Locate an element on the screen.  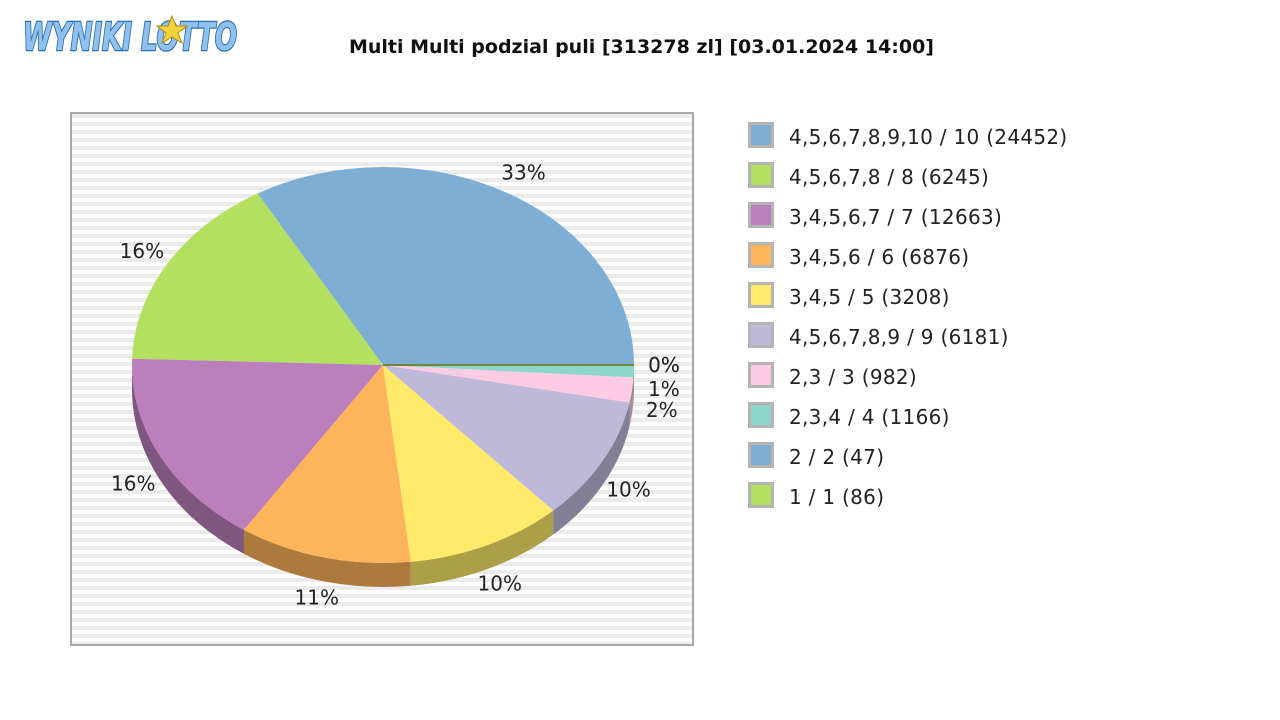
slice-label-2: 16% is located at coordinates (133, 484).